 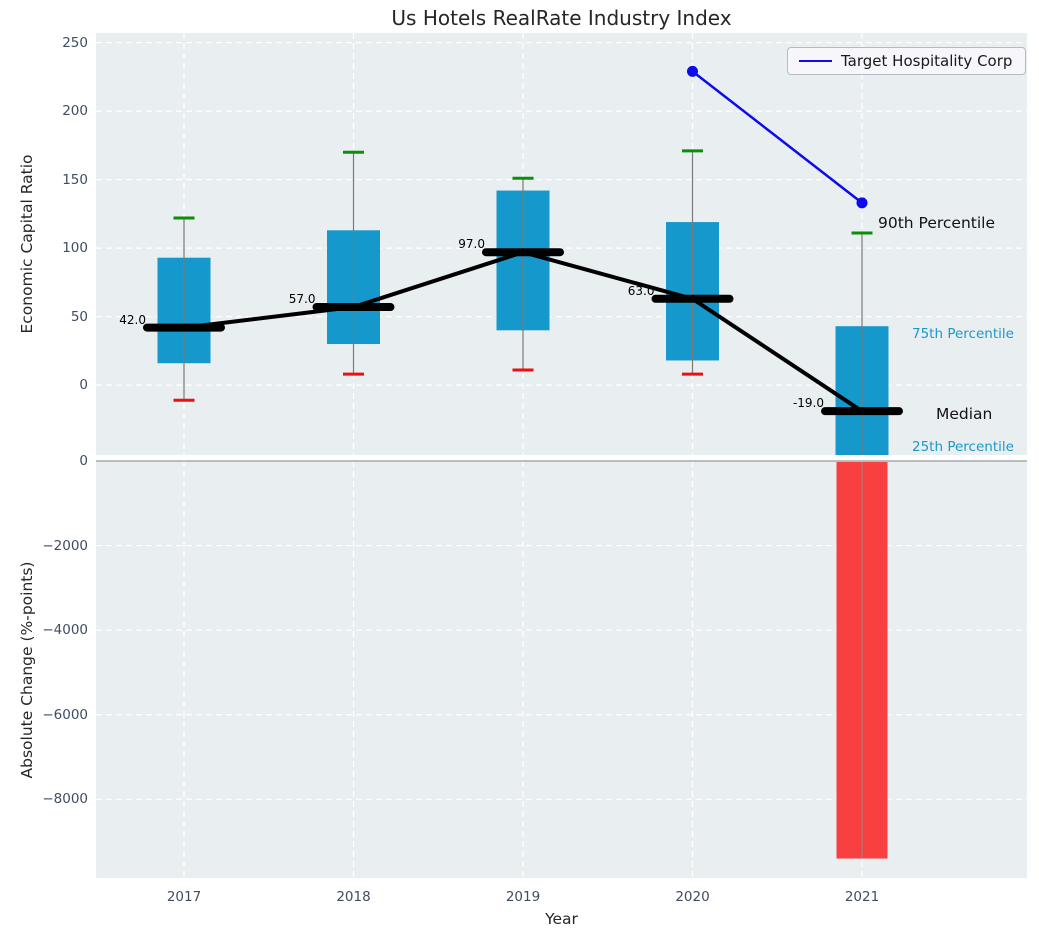 I want to click on upper-y-tick-label: 200, so click(x=75, y=111).